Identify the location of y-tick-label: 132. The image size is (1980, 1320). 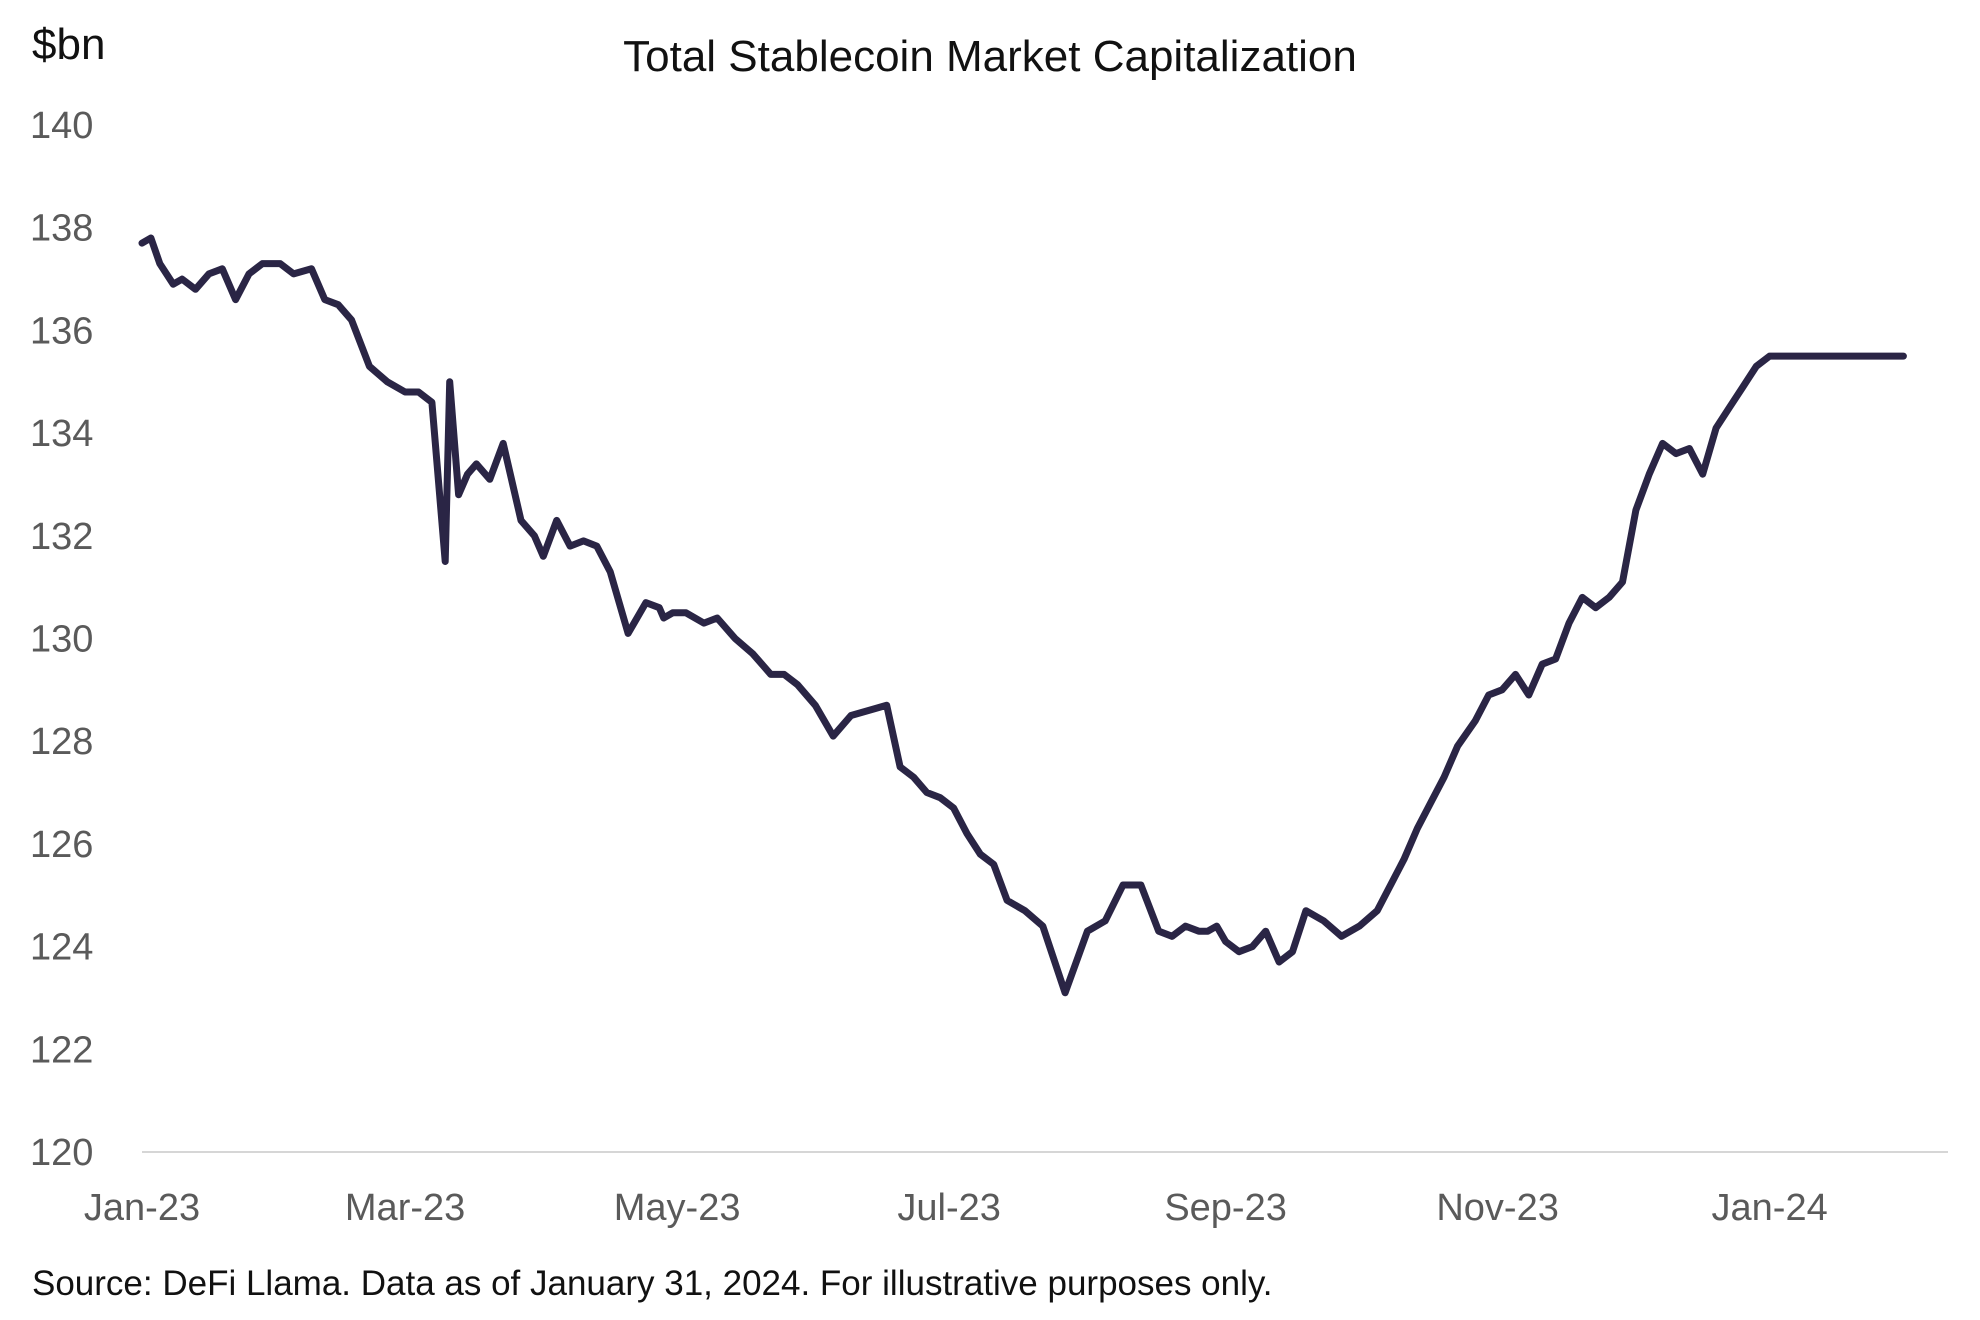
(61, 537).